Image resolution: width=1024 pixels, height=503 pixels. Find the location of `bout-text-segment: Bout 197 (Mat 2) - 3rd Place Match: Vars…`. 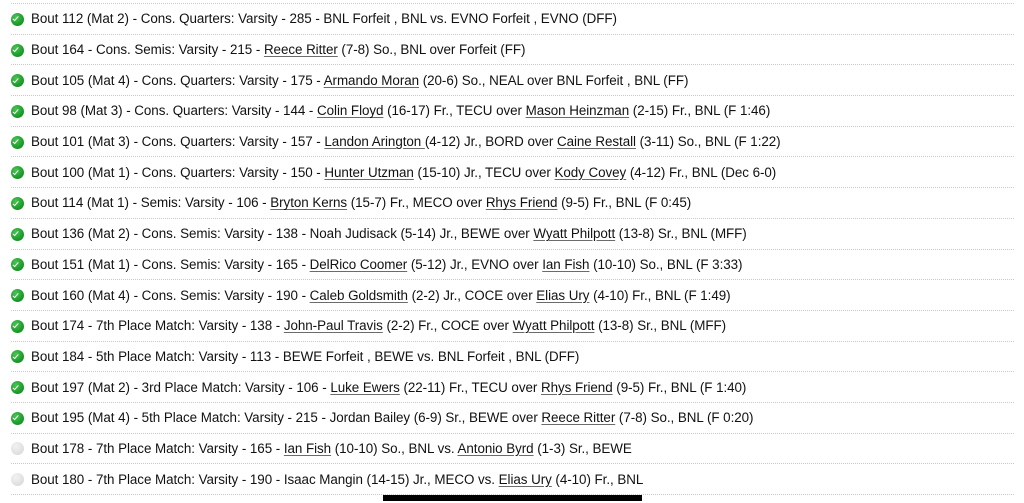

bout-text-segment: Bout 197 (Mat 2) - 3rd Place Match: Vars… is located at coordinates (181, 387).